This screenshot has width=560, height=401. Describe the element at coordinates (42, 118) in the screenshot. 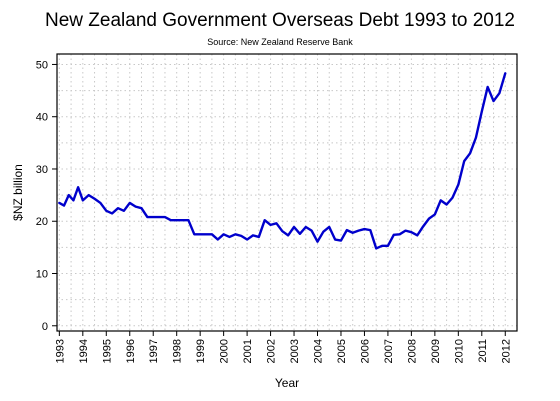

I see `y-tick-label: 40` at that location.